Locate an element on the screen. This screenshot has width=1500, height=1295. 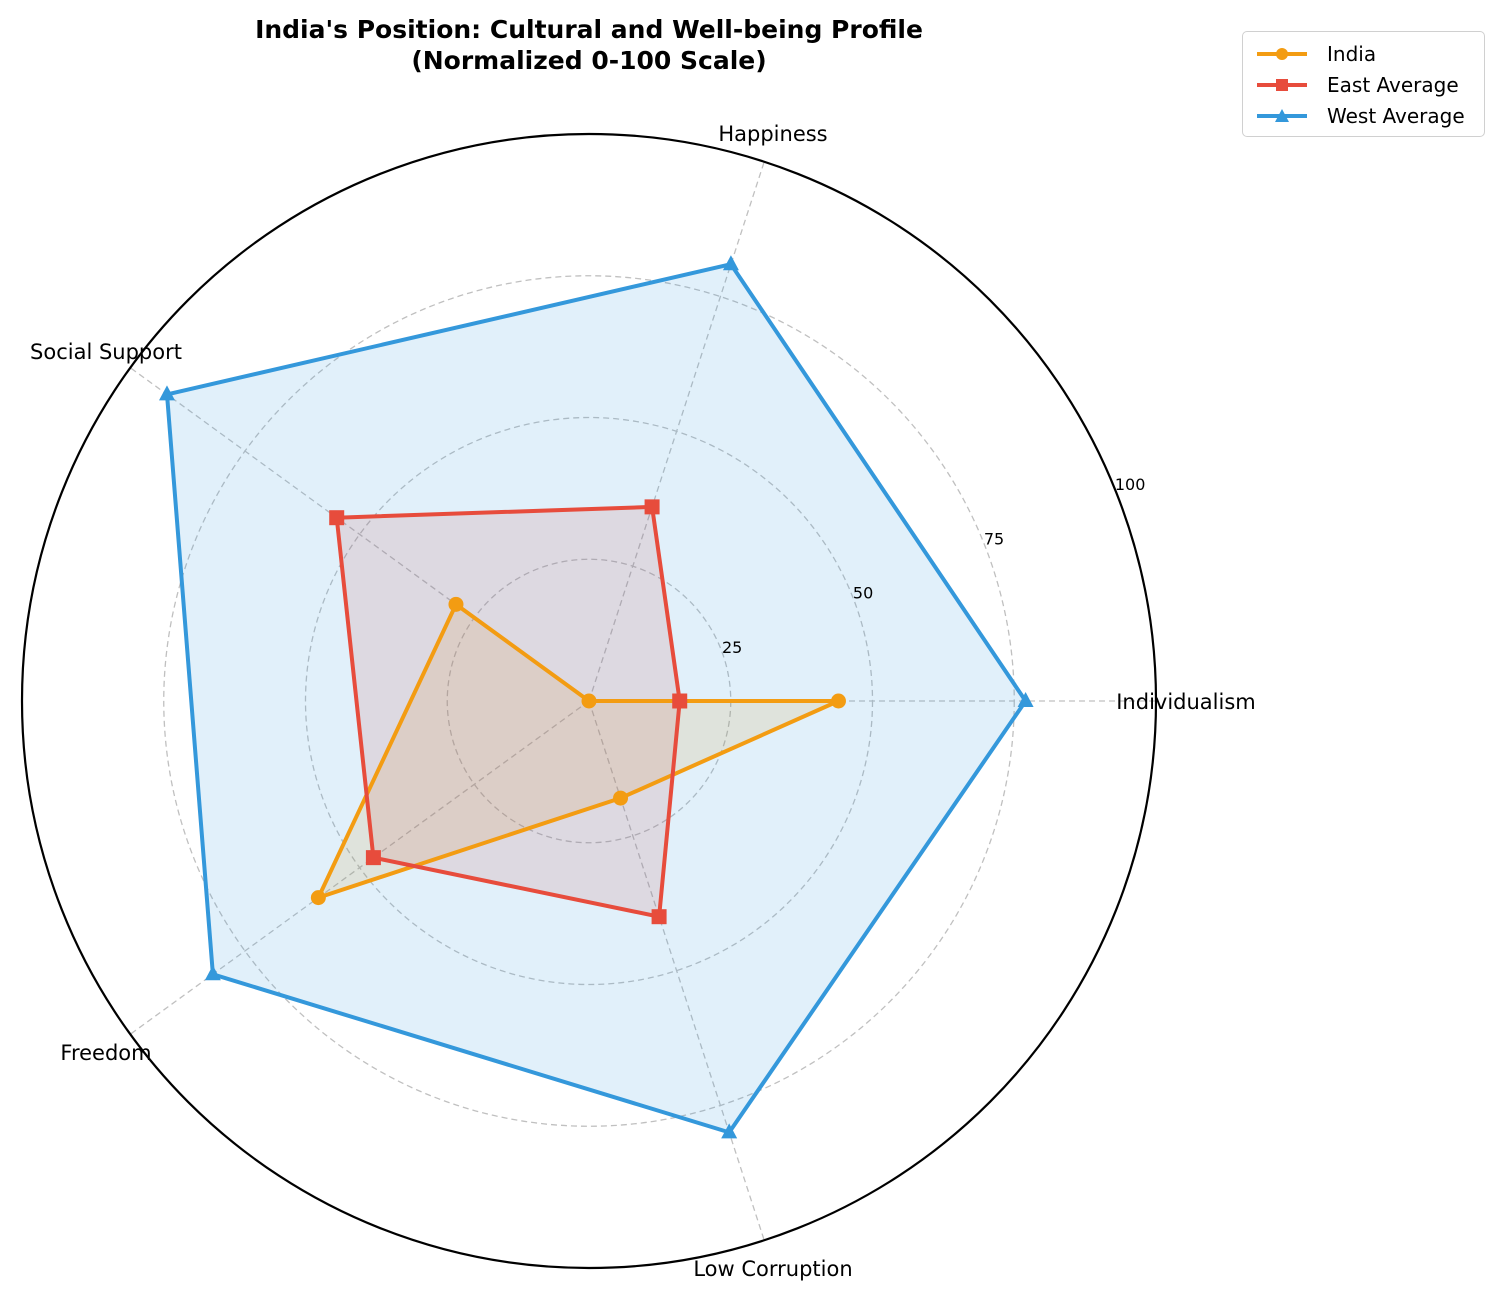
category-label: Low Corruption is located at coordinates (772, 1269).